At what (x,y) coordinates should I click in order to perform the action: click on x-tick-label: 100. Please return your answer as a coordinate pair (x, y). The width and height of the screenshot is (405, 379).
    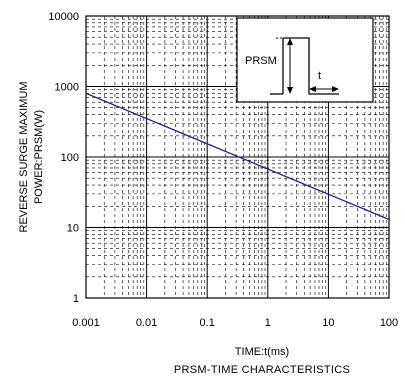
    Looking at the image, I should click on (389, 323).